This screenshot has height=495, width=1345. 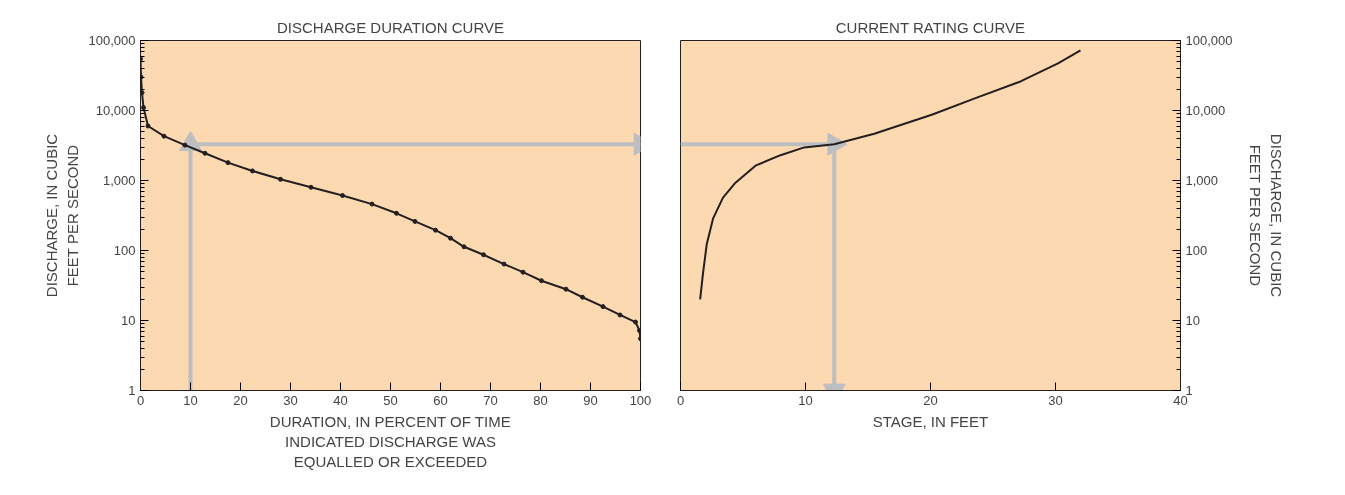 I want to click on y-tick-label: 1, so click(x=132, y=390).